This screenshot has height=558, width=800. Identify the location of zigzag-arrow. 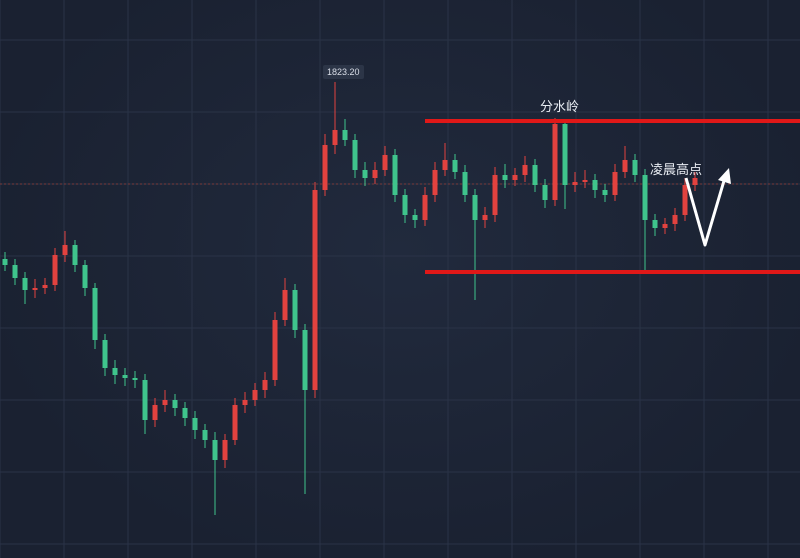
(706, 210).